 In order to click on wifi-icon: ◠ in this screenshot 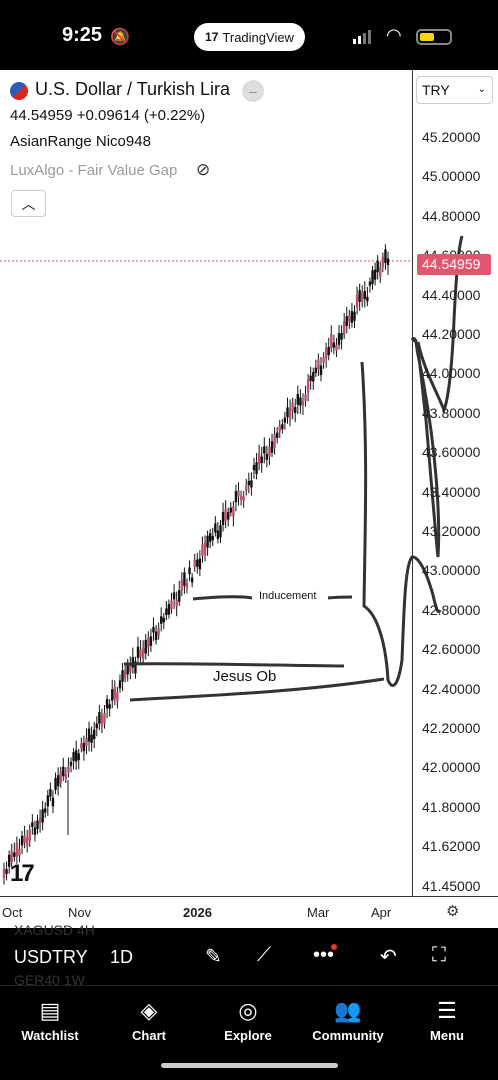, I will do `click(394, 35)`.